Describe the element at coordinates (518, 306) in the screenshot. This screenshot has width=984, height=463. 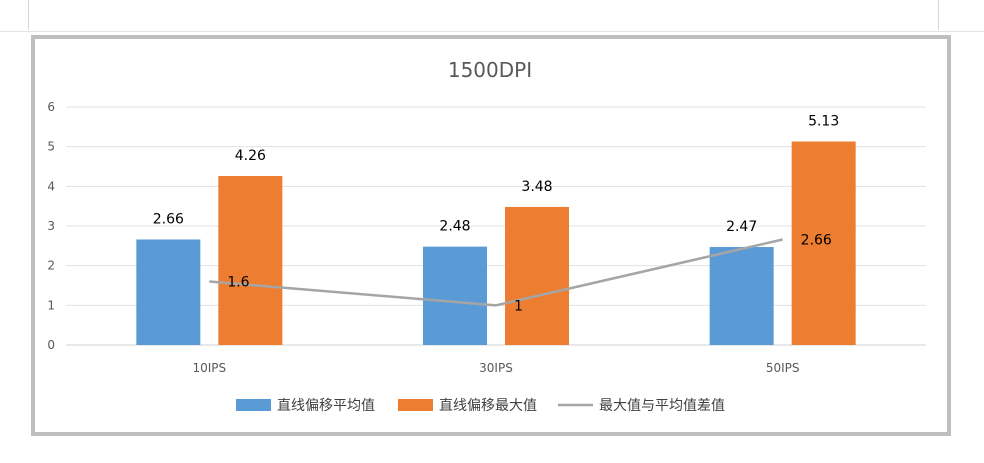
I see `line-data-label: 1` at that location.